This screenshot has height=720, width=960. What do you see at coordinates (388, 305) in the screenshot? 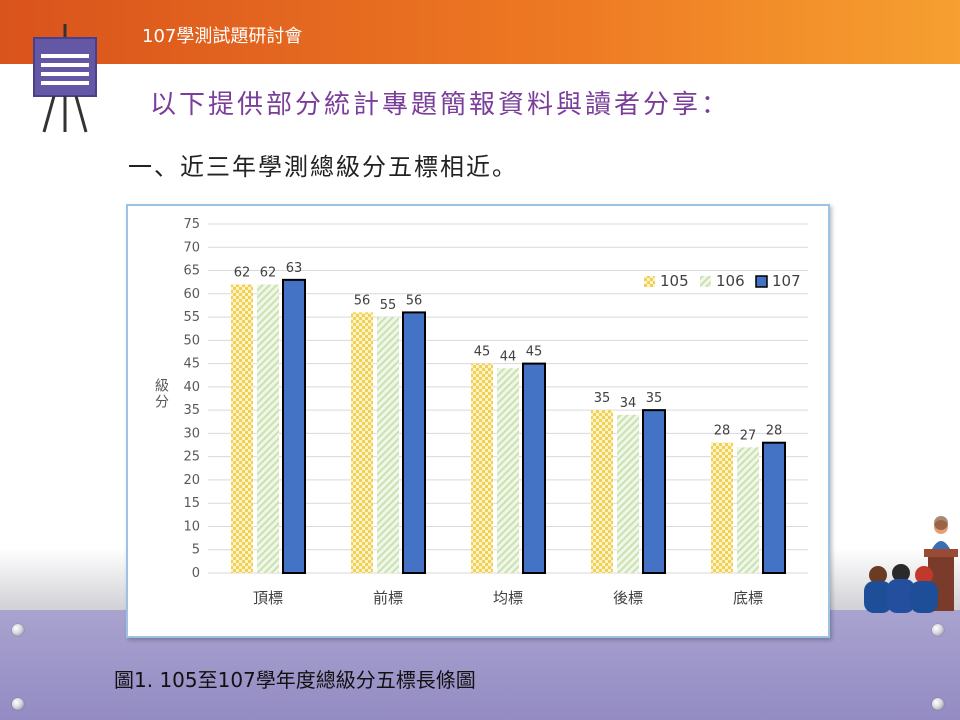
I see `data-label: 55` at bounding box center [388, 305].